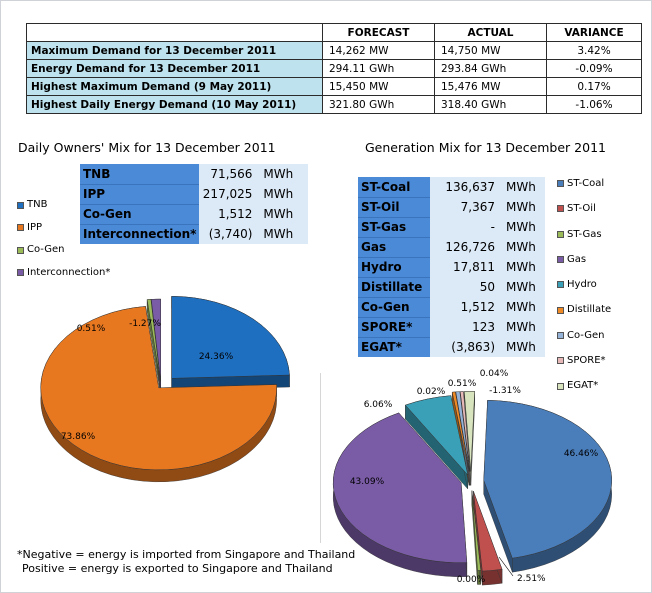 Image resolution: width=652 pixels, height=593 pixels. Describe the element at coordinates (485, 147) in the screenshot. I see `generation-mix-title: Generation Mix for 13 December 2011` at that location.